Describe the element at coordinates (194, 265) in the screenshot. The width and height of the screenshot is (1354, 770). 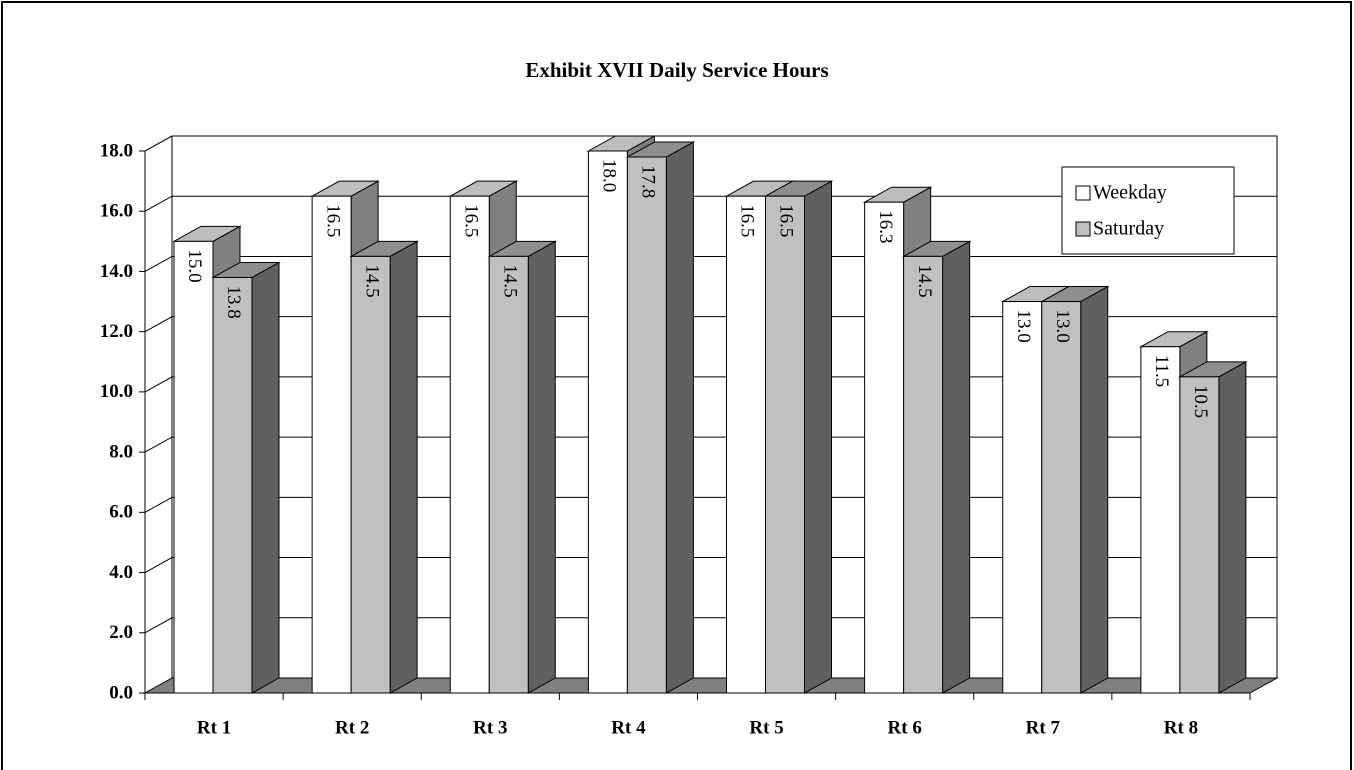
I see `value-label: 15.0` at that location.